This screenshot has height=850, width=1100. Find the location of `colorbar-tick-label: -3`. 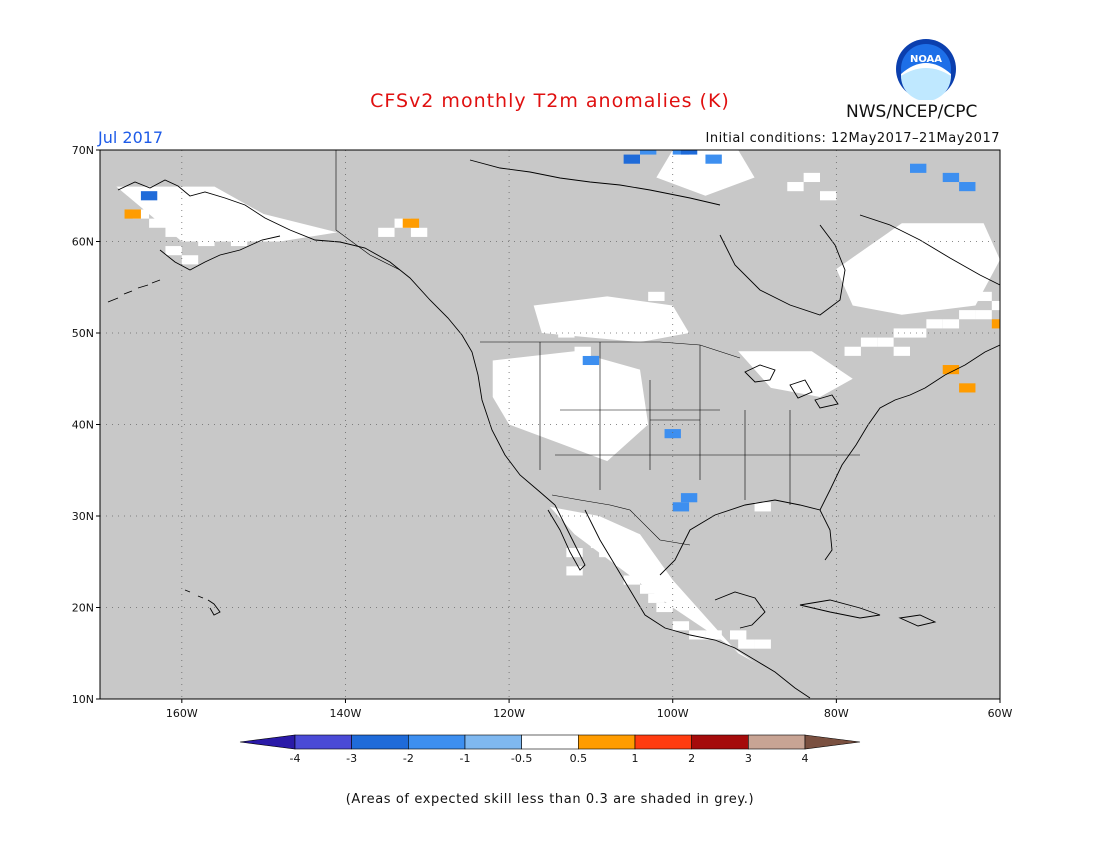

colorbar-tick-label: -3 is located at coordinates (351, 758).